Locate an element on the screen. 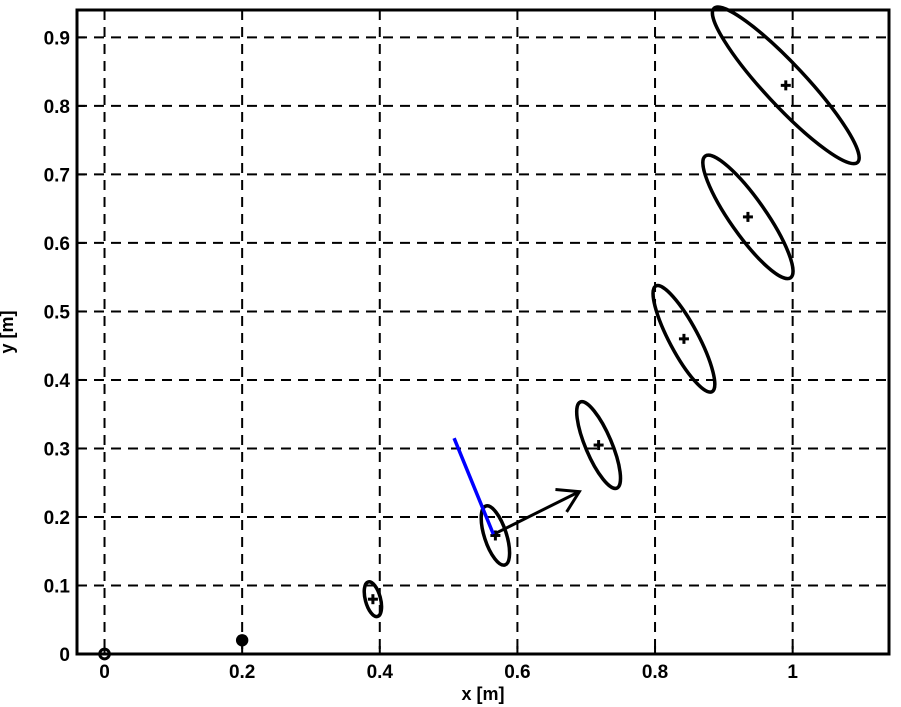  y-tick-label: 0.4 is located at coordinates (57, 381).